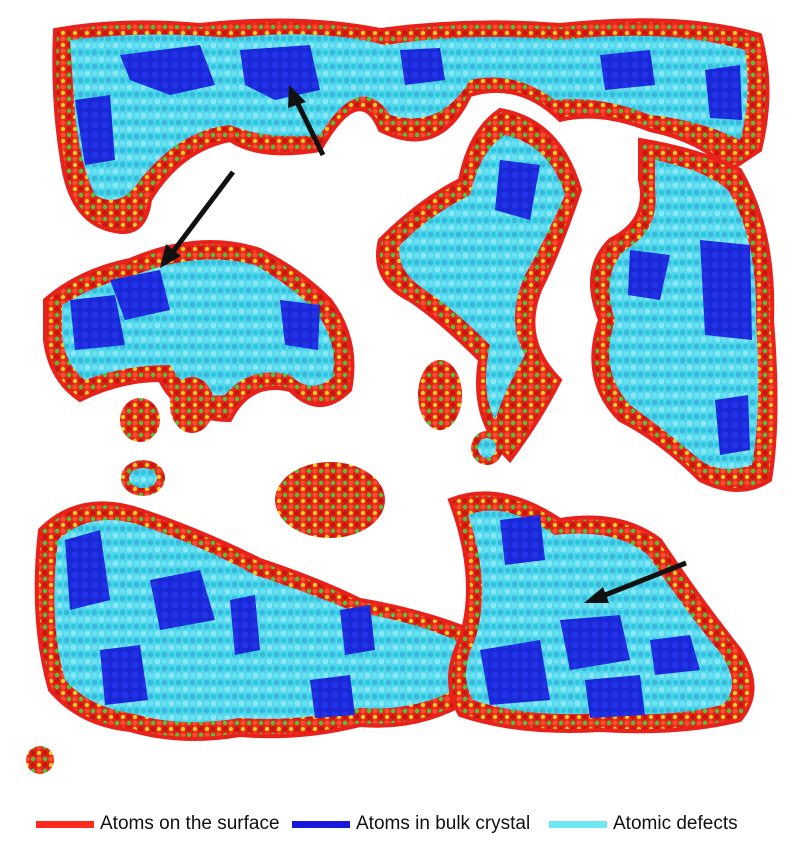 Image resolution: width=800 pixels, height=841 pixels. What do you see at coordinates (259, 621) in the screenshot?
I see `cluster-lower-left-inner` at bounding box center [259, 621].